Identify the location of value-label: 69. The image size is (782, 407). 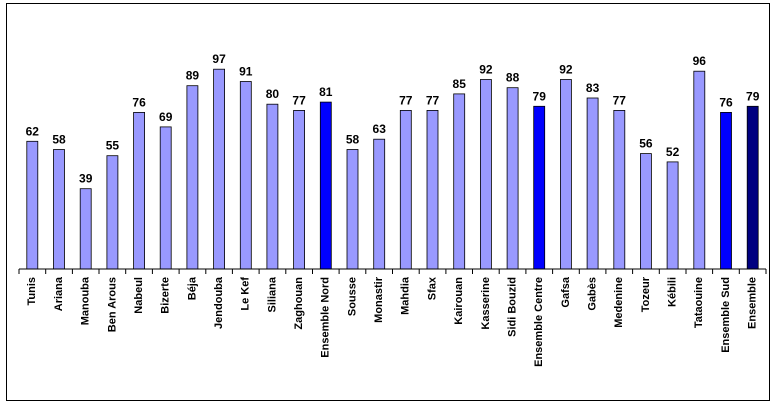
(166, 117).